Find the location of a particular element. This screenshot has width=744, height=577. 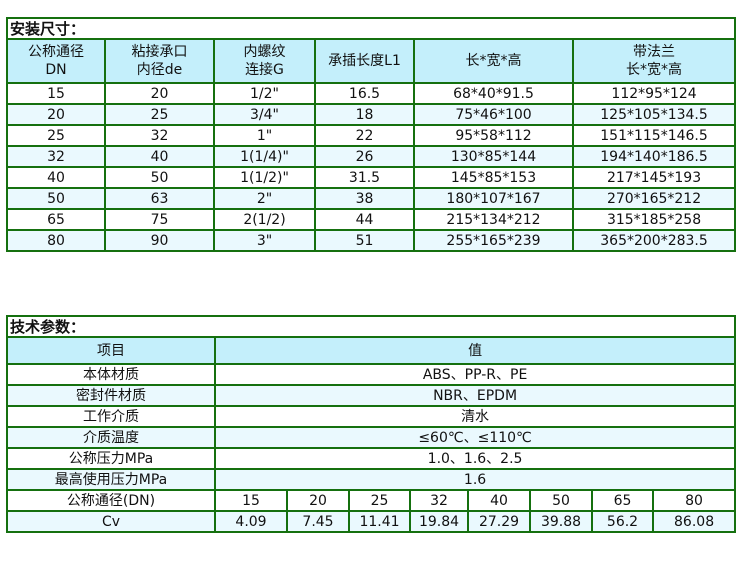

param-value-text: 1.0、1.6、2.5 is located at coordinates (475, 458).